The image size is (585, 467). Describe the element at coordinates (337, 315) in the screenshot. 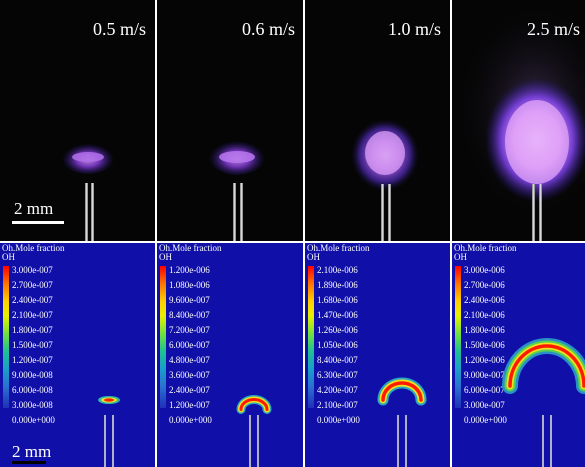

I see `legend-level: 1.470e-006` at that location.